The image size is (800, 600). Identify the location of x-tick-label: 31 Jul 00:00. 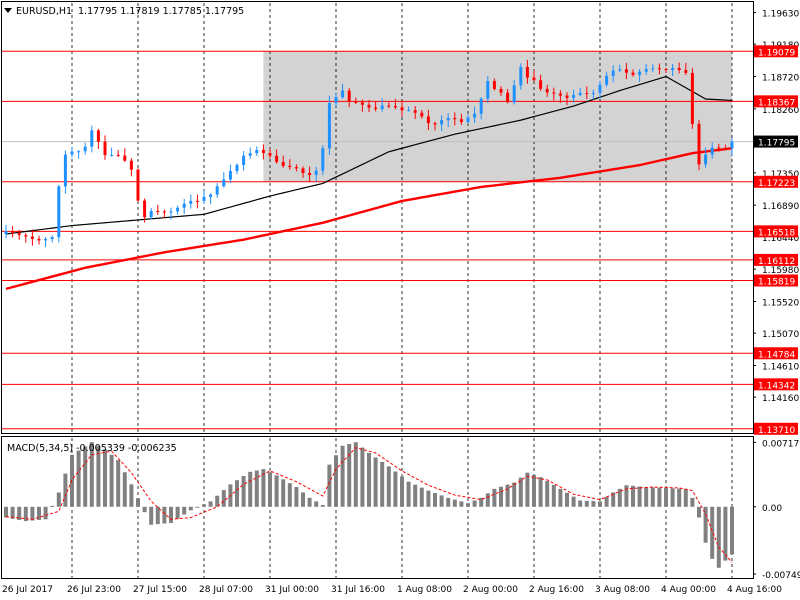
(292, 590).